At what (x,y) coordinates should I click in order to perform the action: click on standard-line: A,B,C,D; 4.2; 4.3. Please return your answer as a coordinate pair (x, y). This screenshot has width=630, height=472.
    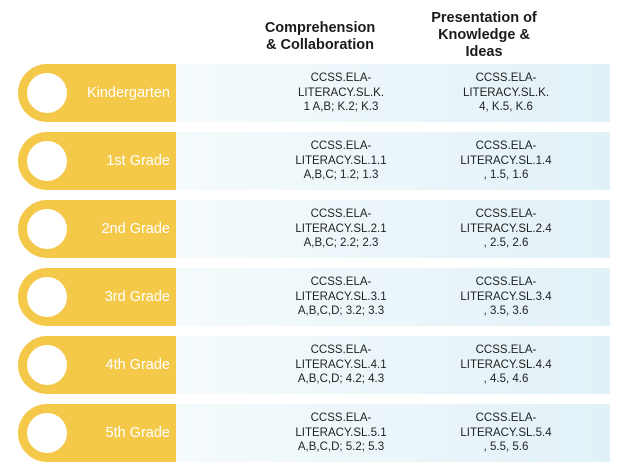
    Looking at the image, I should click on (341, 379).